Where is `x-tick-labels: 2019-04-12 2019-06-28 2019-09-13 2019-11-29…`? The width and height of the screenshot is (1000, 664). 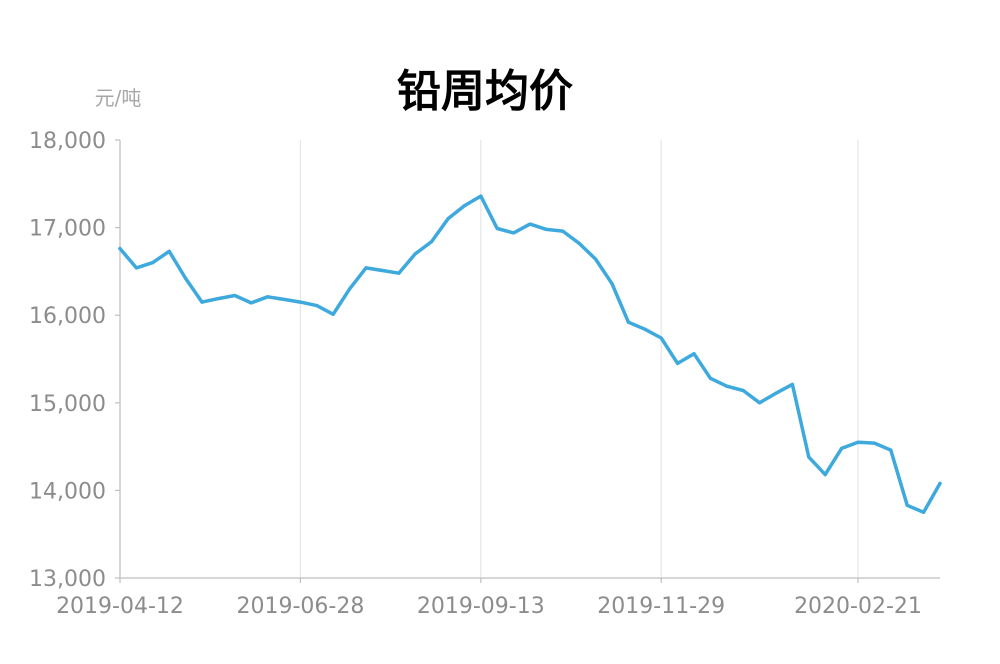 x-tick-labels: 2019-04-12 2019-06-28 2019-09-13 2019-11-29… is located at coordinates (489, 606).